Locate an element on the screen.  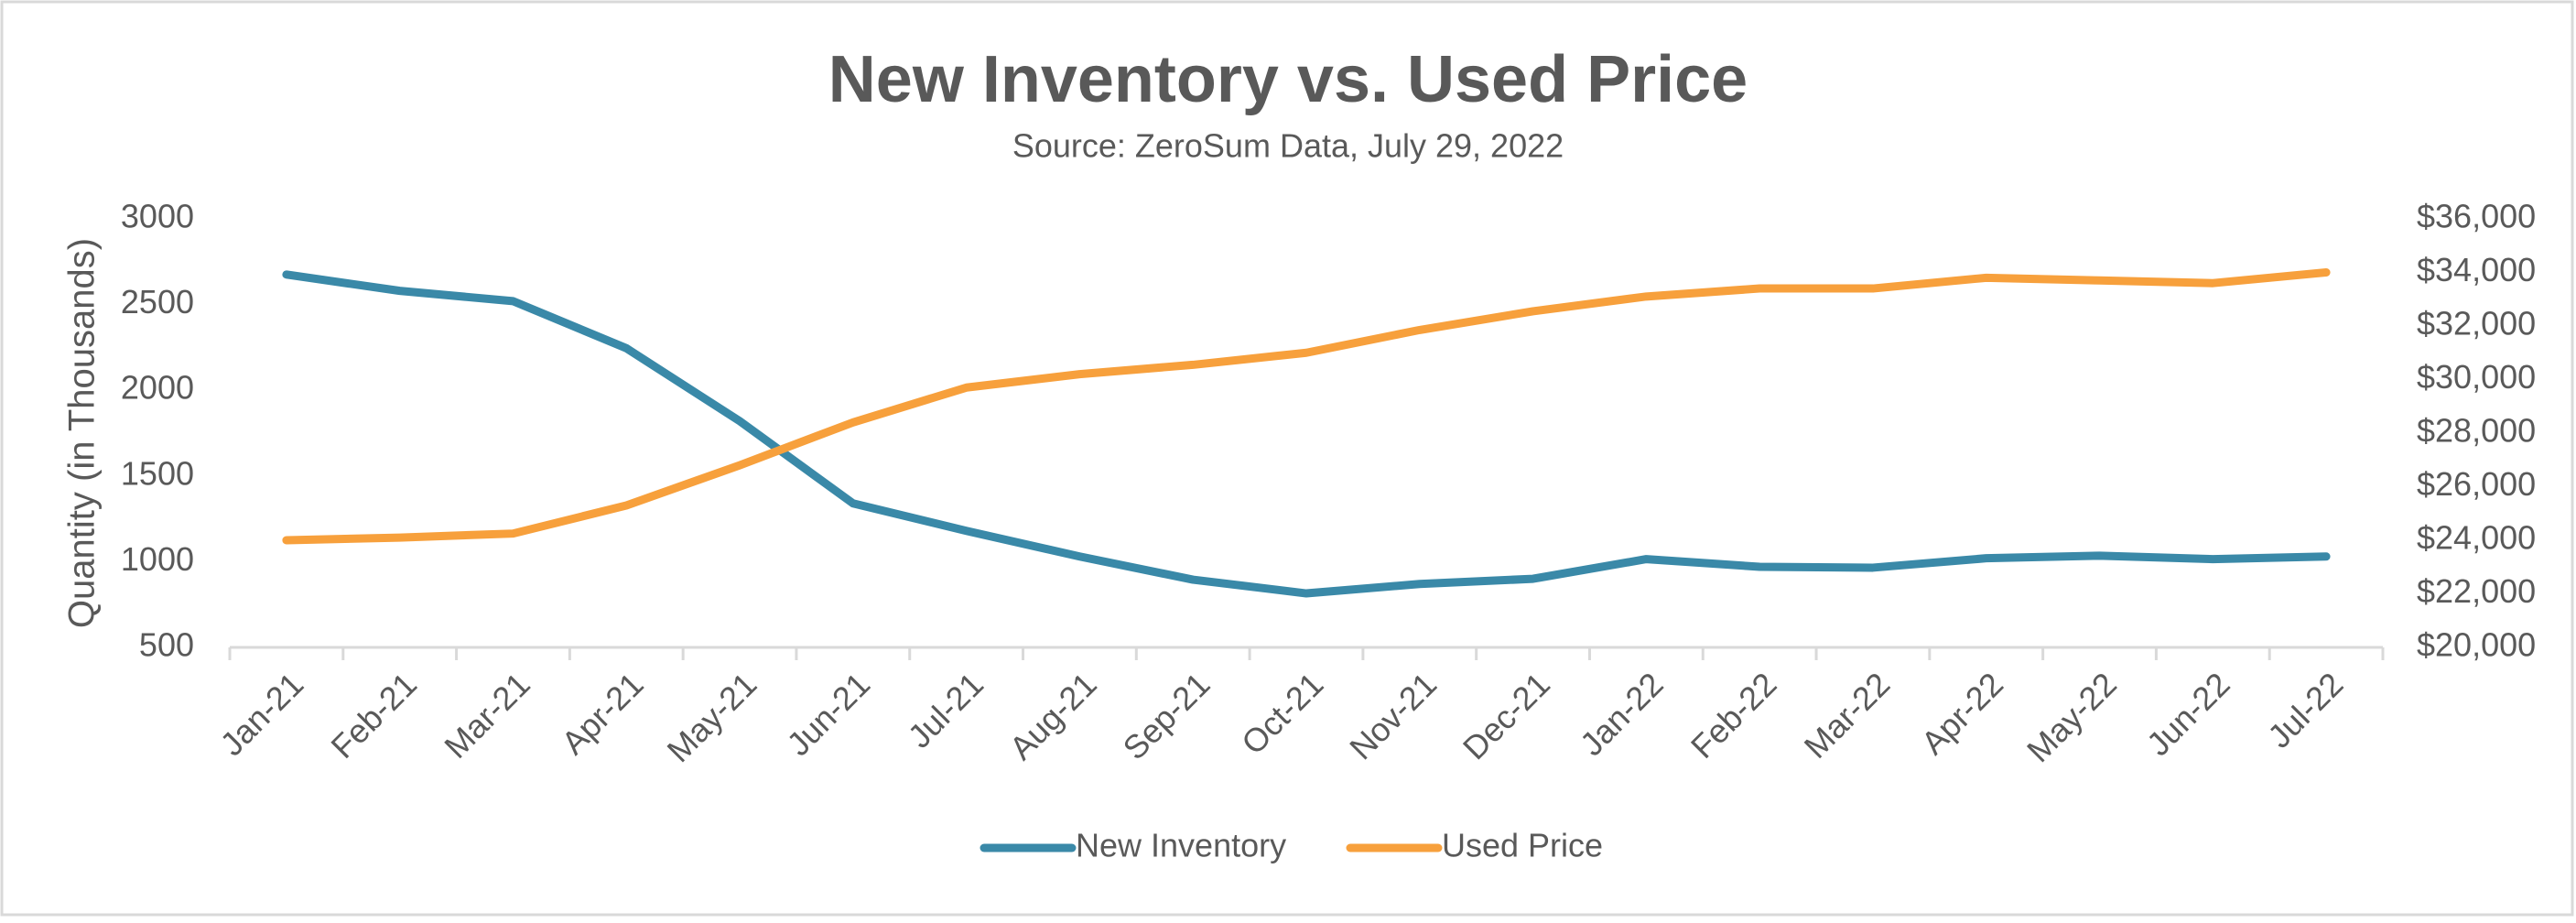
y2-tick-label: $24,000 is located at coordinates (2477, 538).